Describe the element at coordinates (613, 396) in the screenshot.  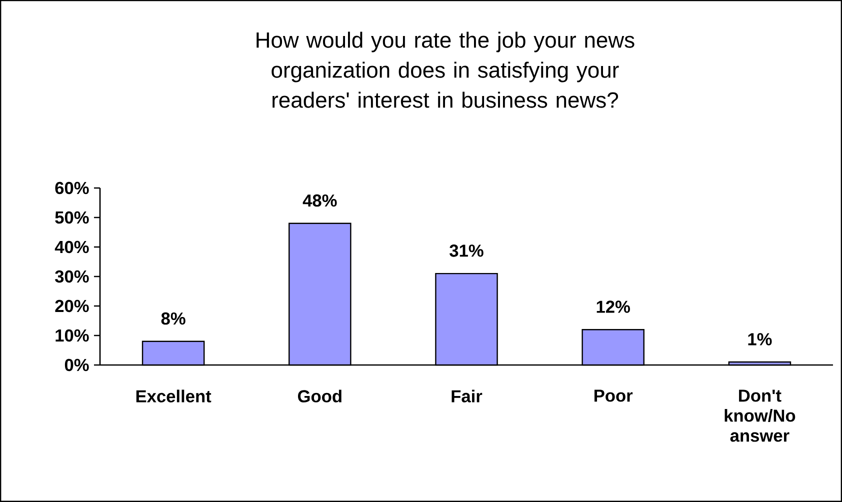
I see `x-tick-label: Poor` at that location.